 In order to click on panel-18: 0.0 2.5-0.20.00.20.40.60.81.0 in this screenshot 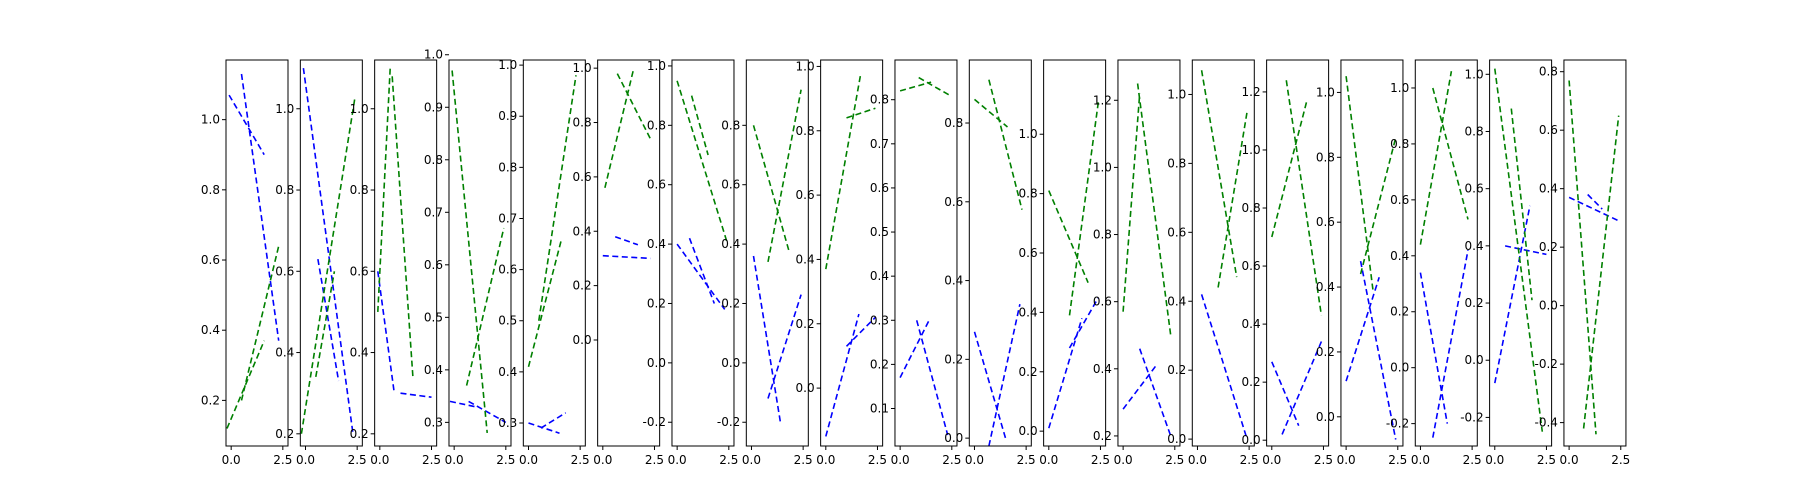, I will do `click(1508, 263)`.